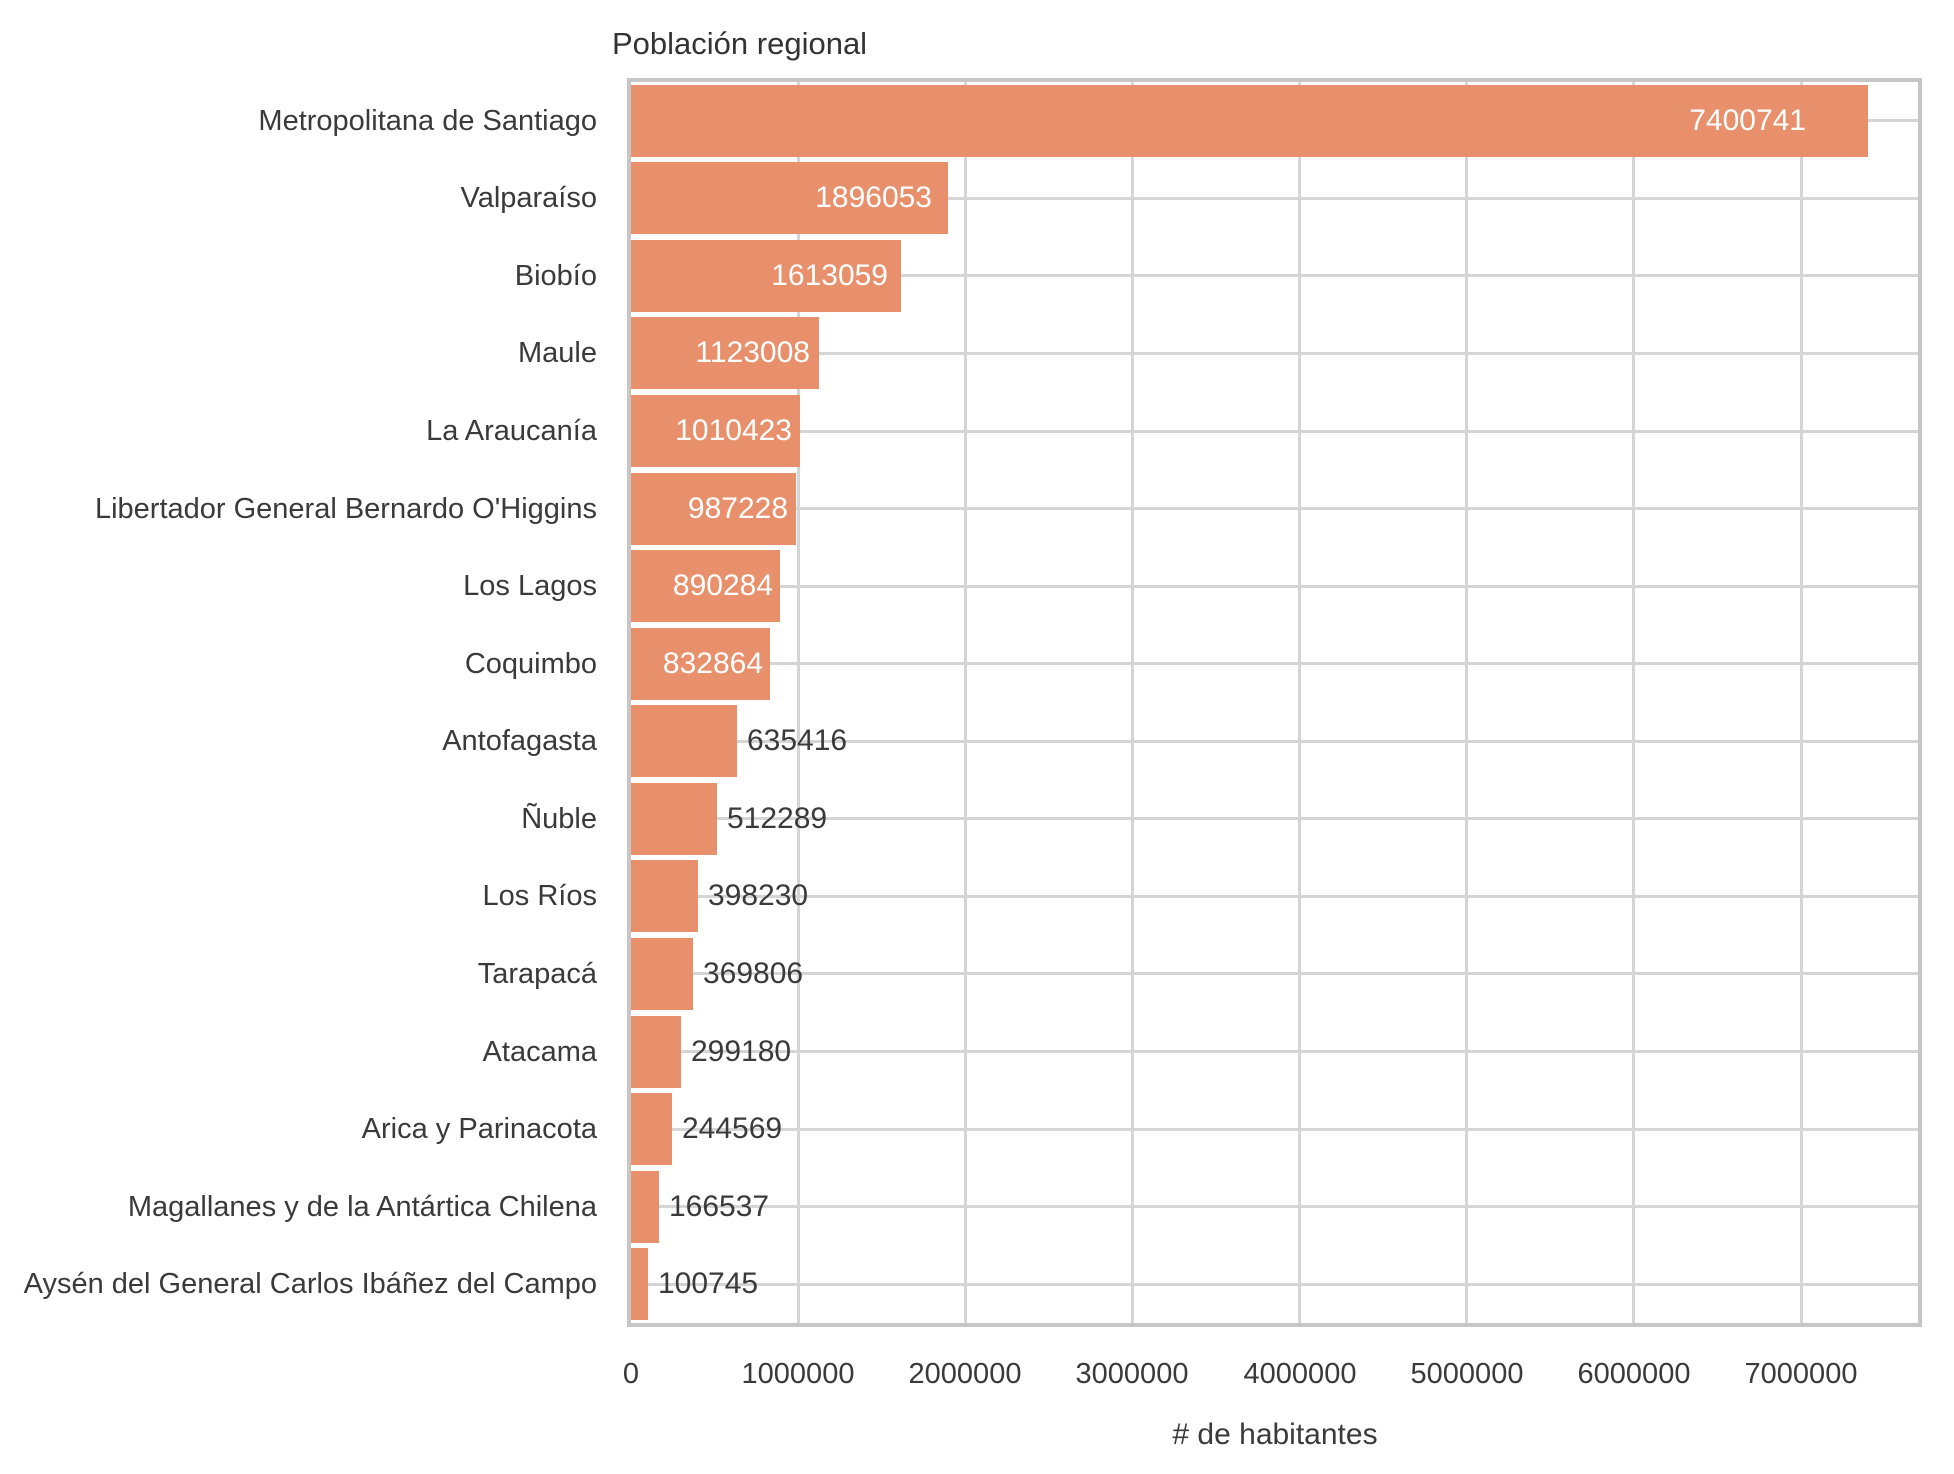  I want to click on category-label: Coquimbo, so click(530, 664).